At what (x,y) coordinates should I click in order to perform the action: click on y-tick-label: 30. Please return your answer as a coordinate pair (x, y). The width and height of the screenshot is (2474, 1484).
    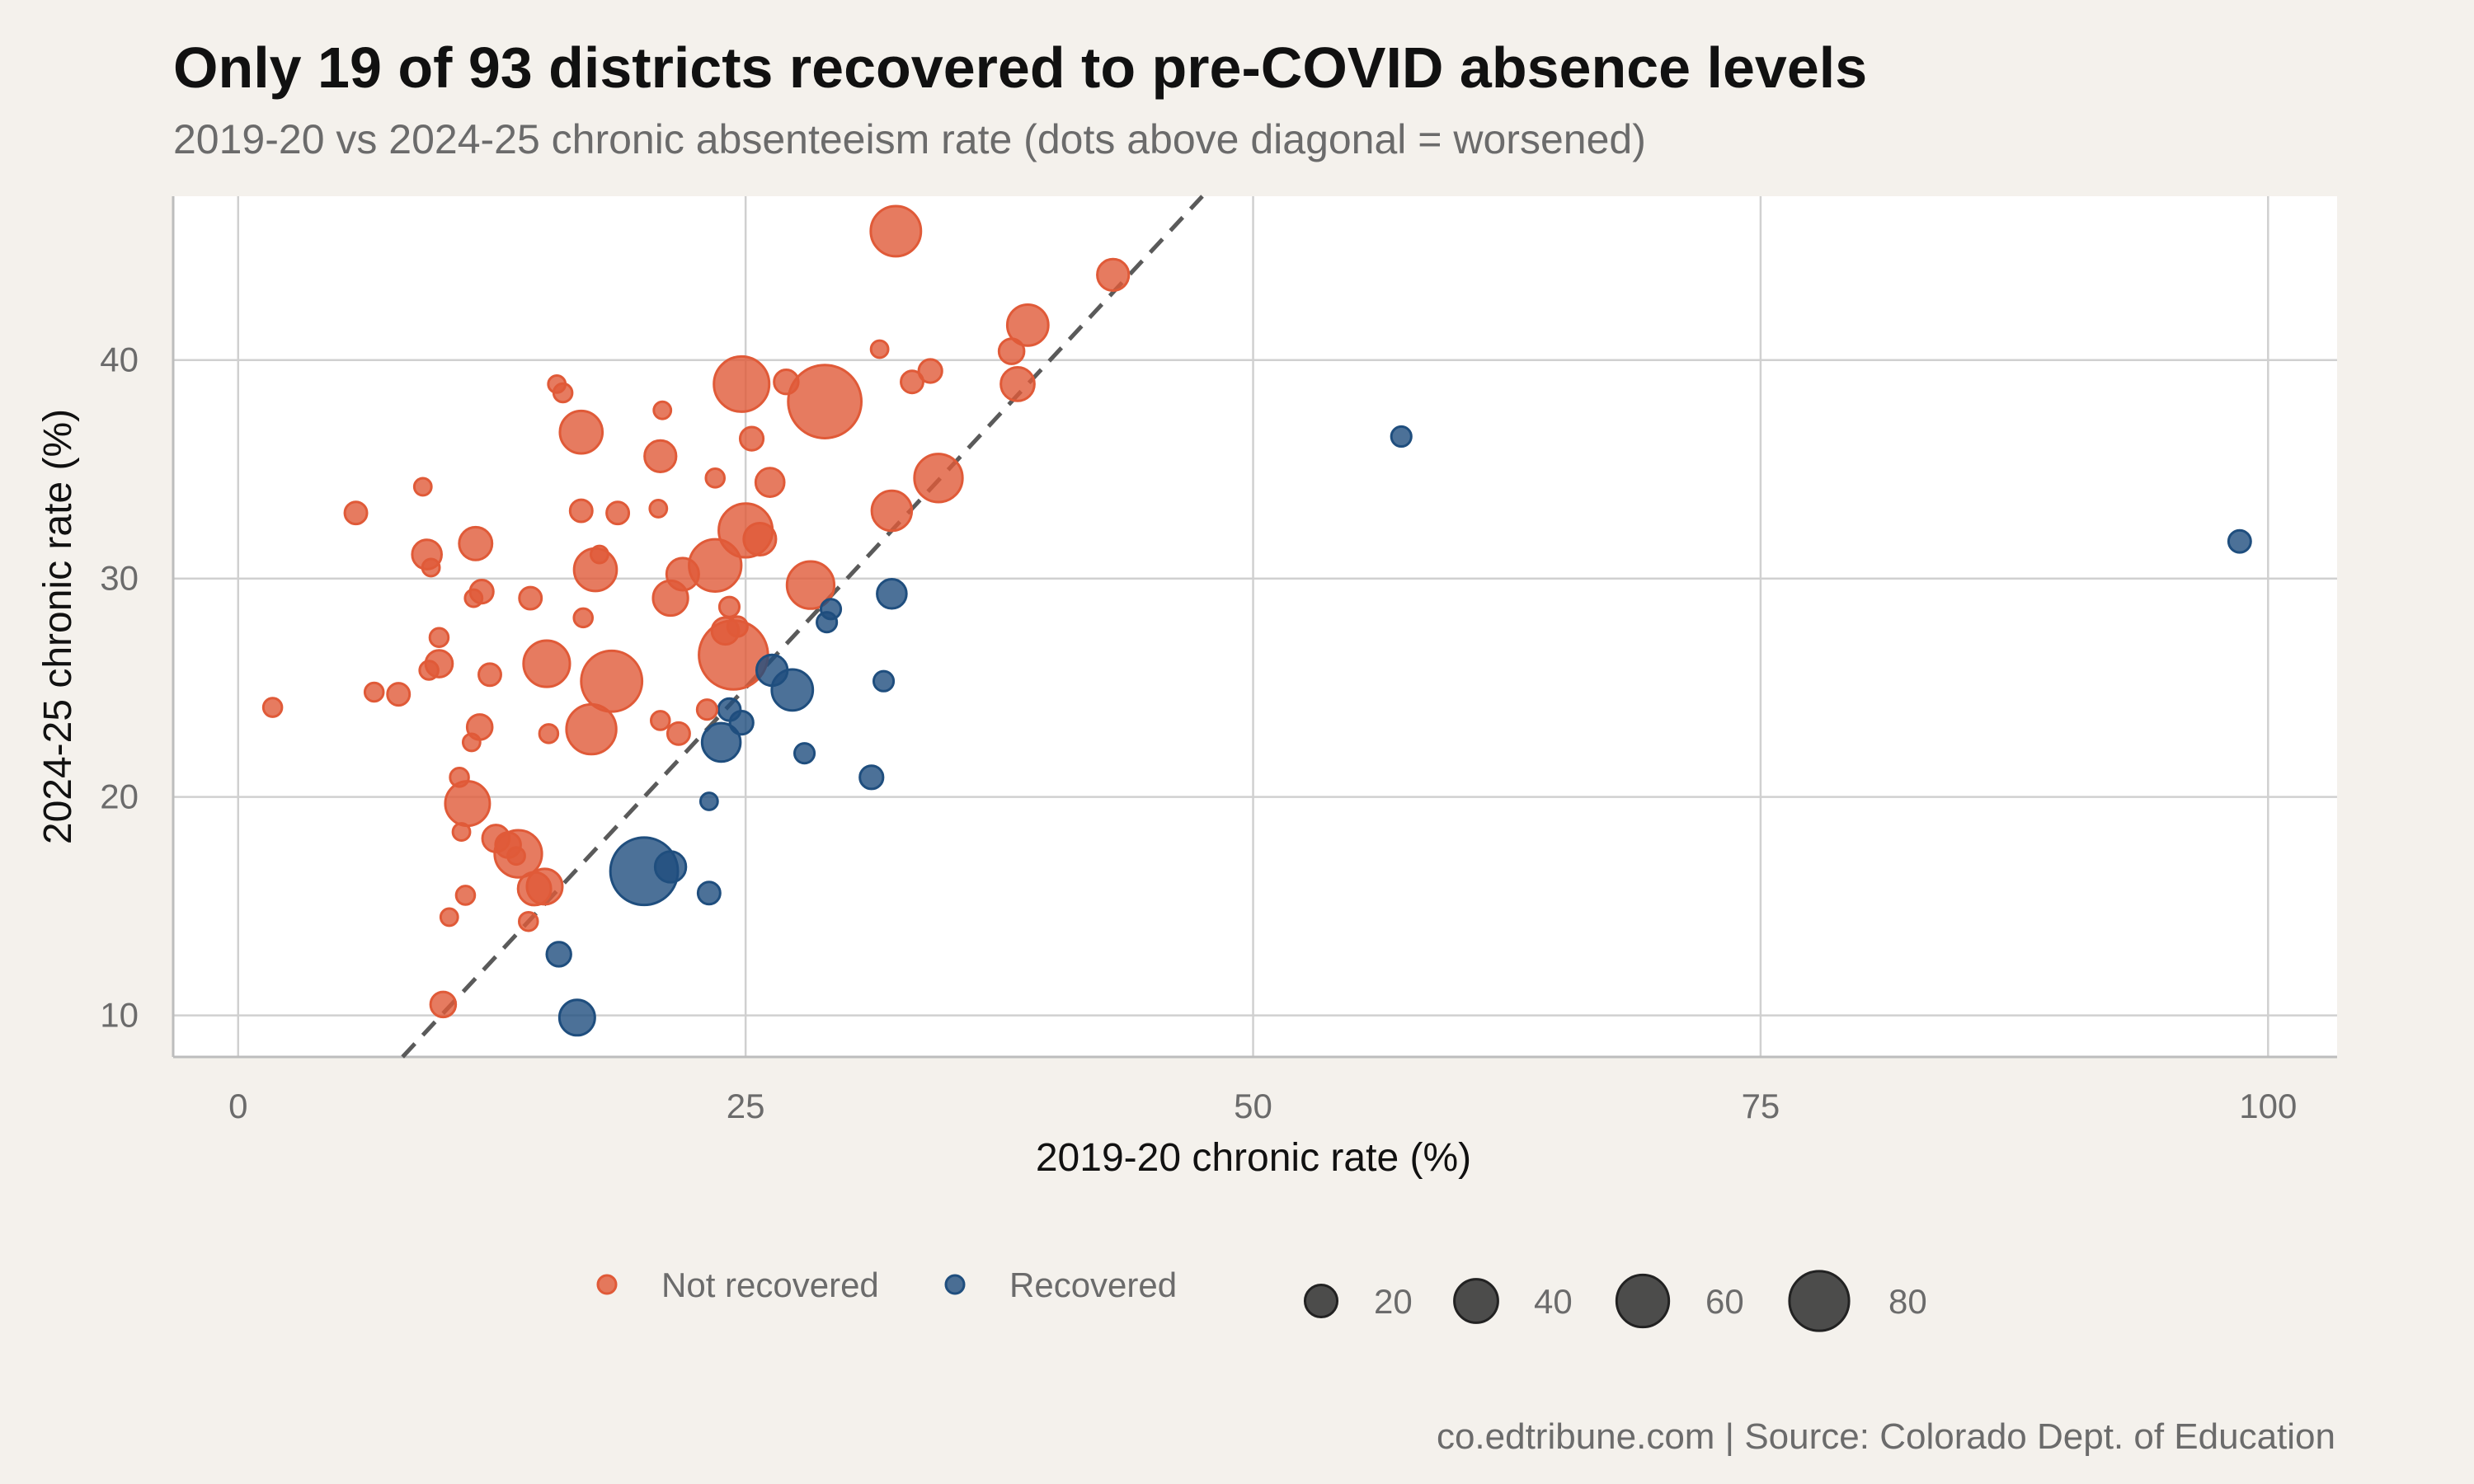
    Looking at the image, I should click on (119, 578).